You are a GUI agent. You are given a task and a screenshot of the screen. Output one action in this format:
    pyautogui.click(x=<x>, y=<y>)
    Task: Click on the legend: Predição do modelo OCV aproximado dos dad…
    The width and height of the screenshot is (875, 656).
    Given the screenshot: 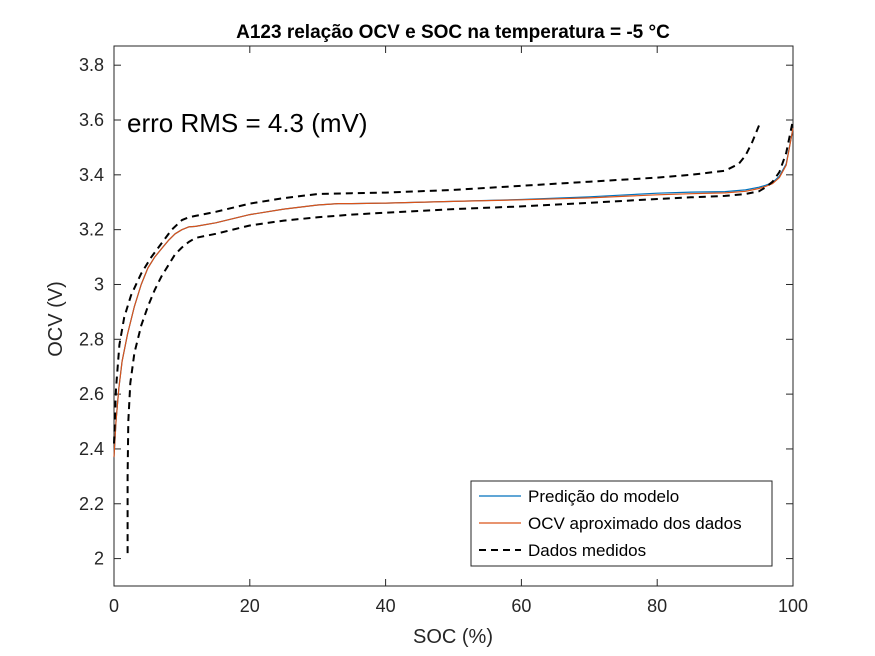 What is the action you would take?
    pyautogui.click(x=621, y=523)
    